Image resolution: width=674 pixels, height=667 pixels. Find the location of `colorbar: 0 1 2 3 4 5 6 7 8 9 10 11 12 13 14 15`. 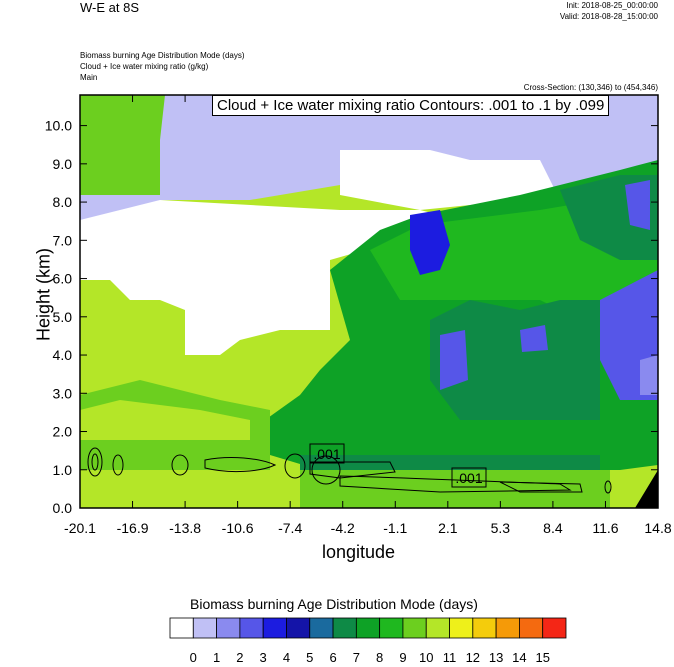

colorbar: 0 1 2 3 4 5 6 7 8 9 10 11 12 13 14 15 is located at coordinates (368, 641).